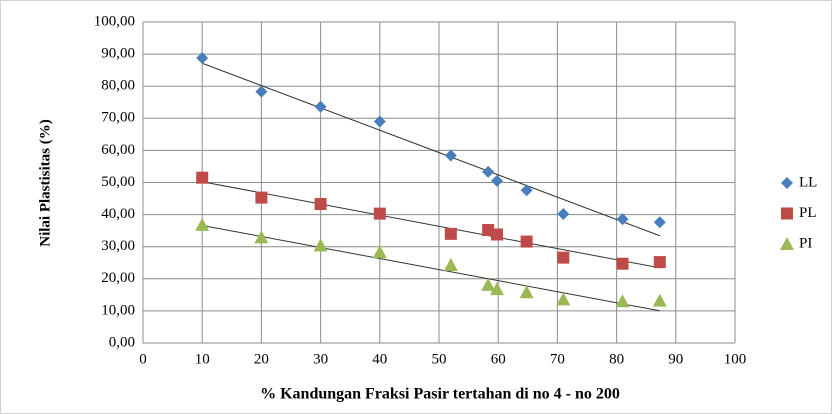 The height and width of the screenshot is (414, 832). What do you see at coordinates (808, 213) in the screenshot?
I see `legend-label: PL` at bounding box center [808, 213].